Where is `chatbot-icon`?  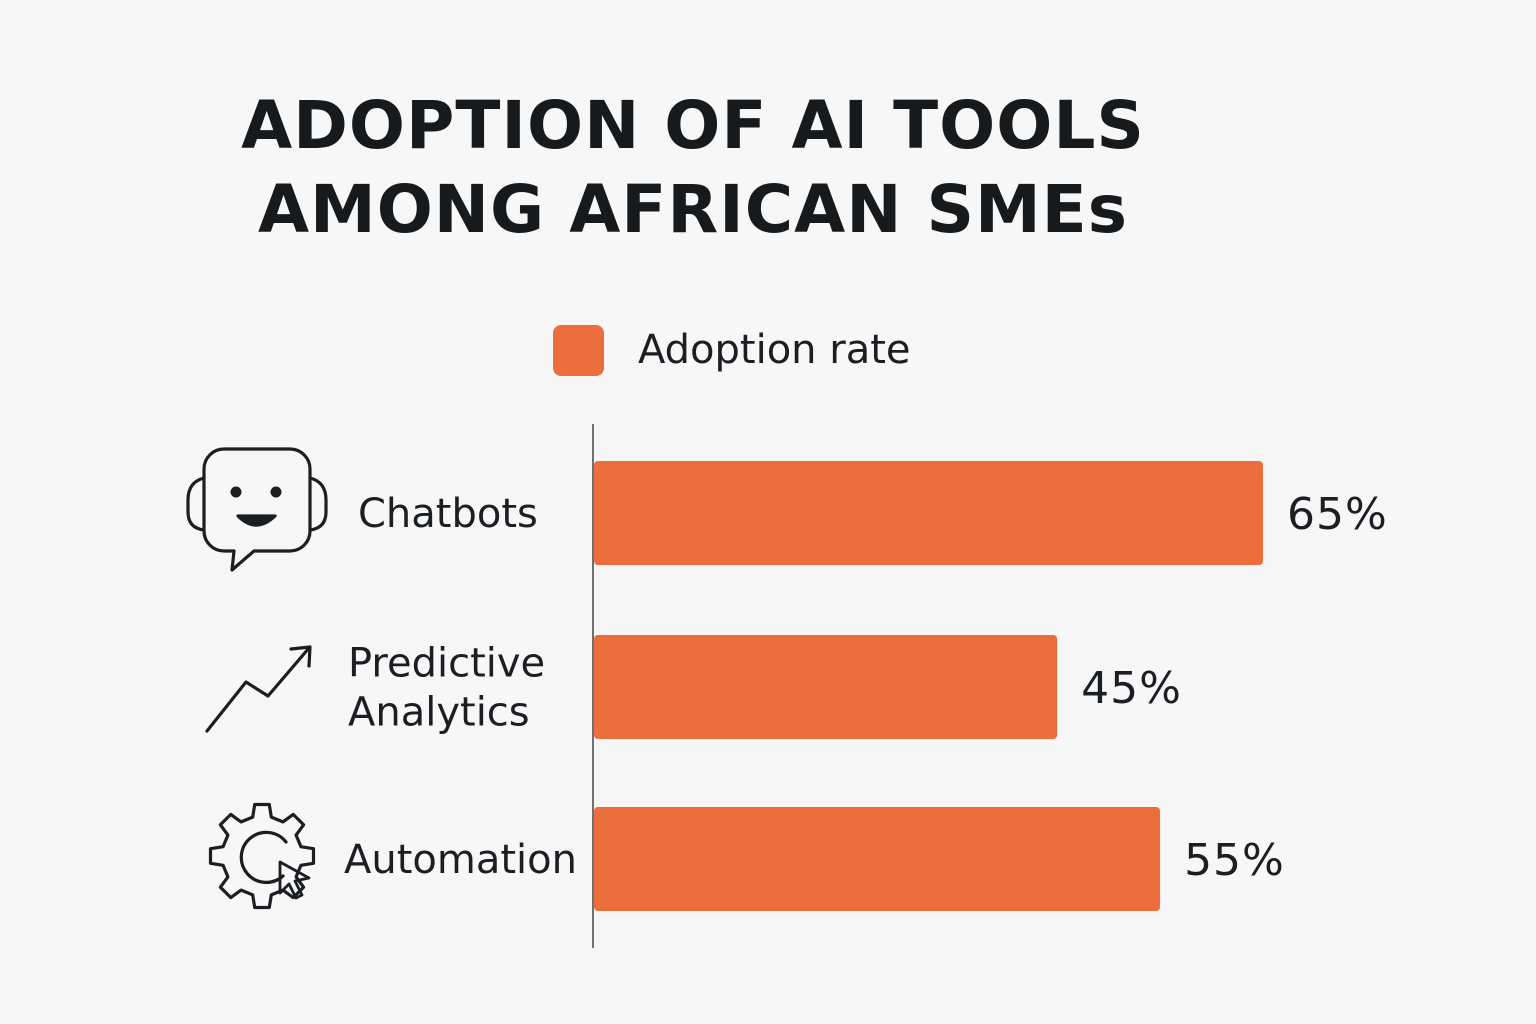
chatbot-icon is located at coordinates (257, 509).